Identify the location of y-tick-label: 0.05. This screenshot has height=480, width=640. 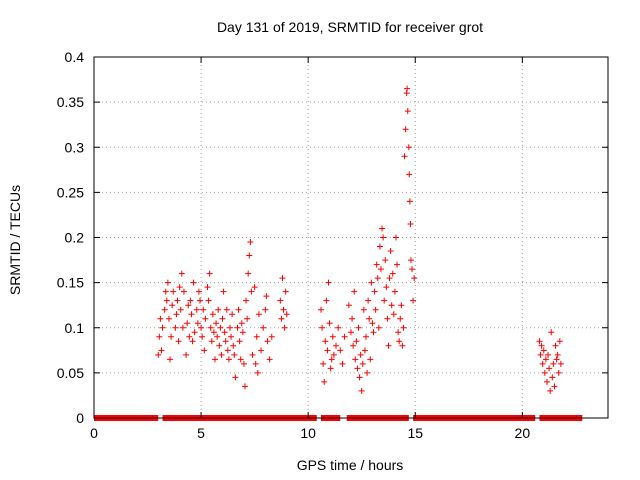
(70, 373).